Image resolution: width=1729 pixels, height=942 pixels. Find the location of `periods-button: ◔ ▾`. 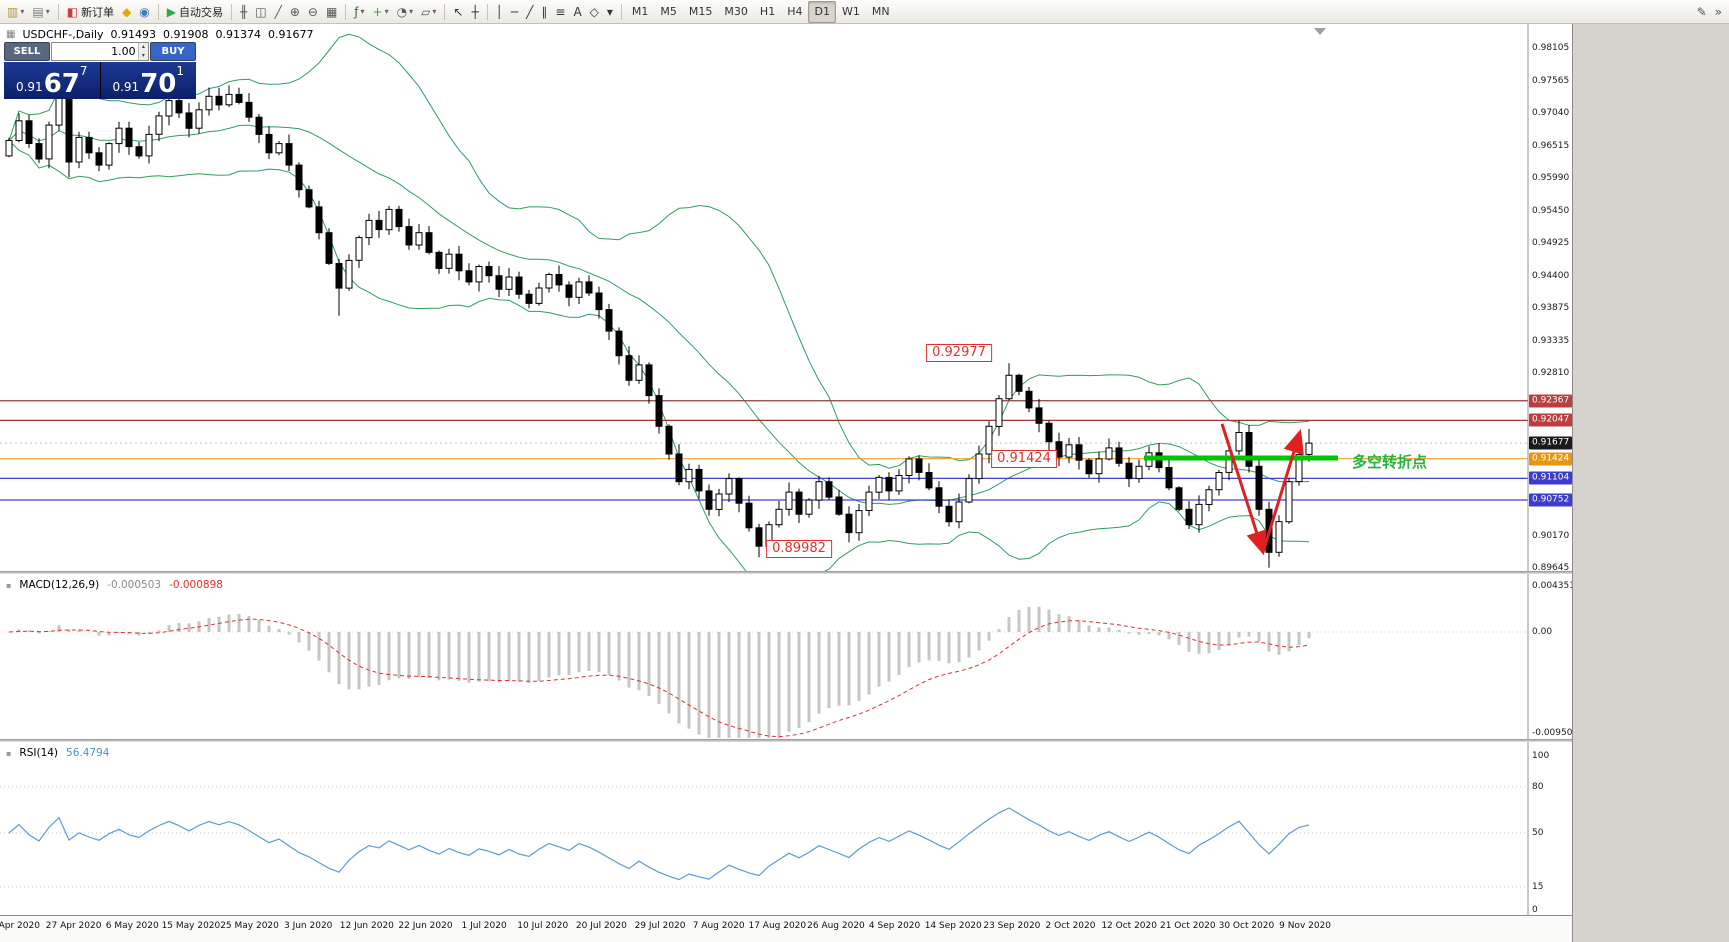

periods-button: ◔ ▾ is located at coordinates (405, 12).